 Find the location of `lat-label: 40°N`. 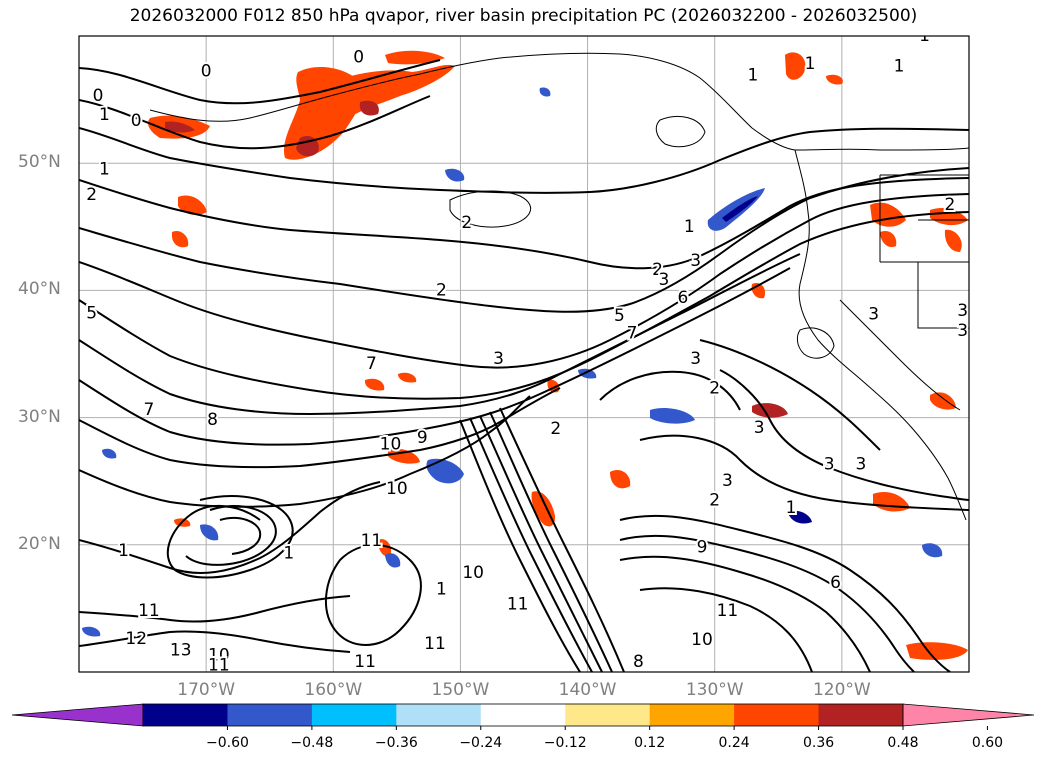

lat-label: 40°N is located at coordinates (39, 289).